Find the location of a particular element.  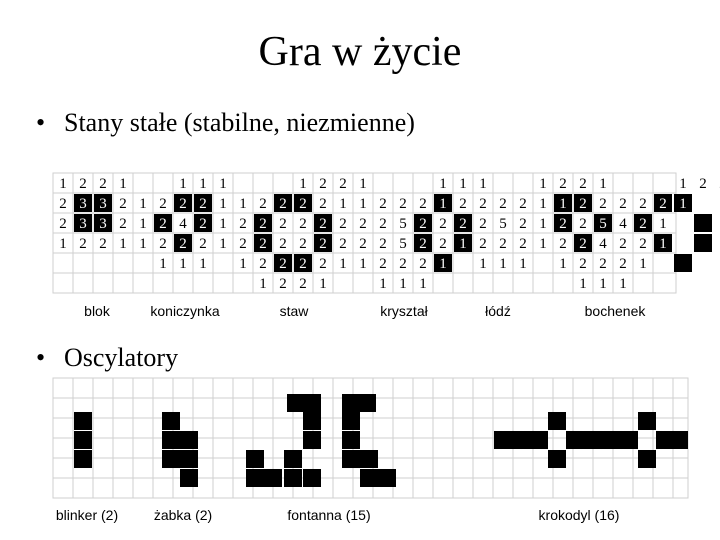

oscillator-alive-cells is located at coordinates (381, 440).